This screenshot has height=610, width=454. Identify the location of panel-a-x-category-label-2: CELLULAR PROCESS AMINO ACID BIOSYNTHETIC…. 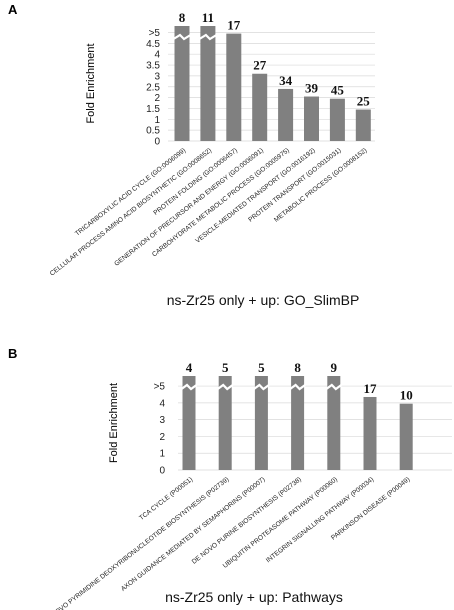
(131, 212).